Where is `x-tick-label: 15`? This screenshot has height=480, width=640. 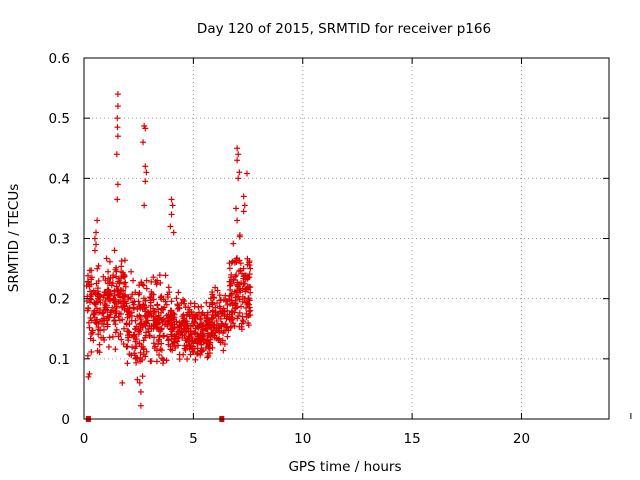 x-tick-label: 15 is located at coordinates (412, 439).